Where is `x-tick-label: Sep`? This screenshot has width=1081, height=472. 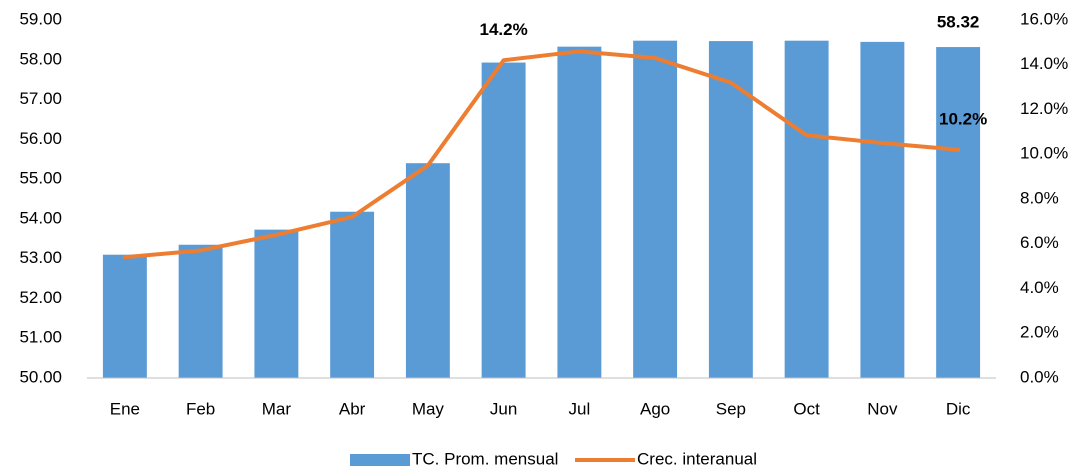
x-tick-label: Sep is located at coordinates (731, 408).